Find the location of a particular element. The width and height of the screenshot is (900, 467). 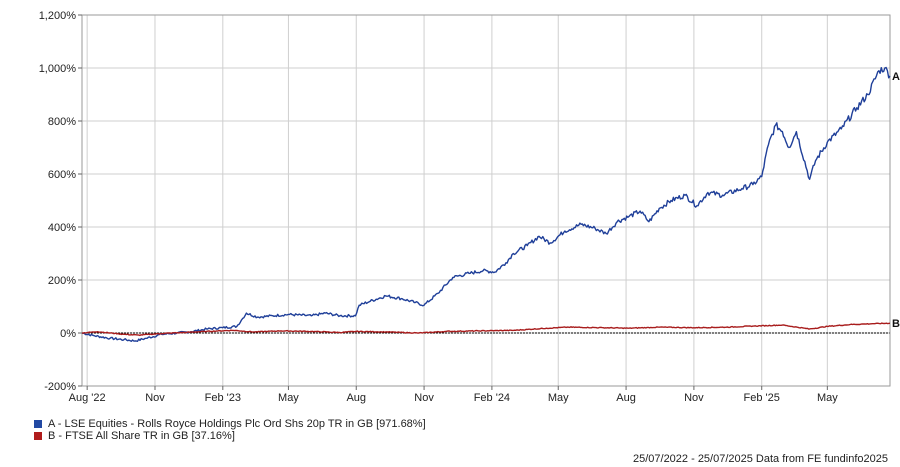

series-end-label-a: A is located at coordinates (896, 77).